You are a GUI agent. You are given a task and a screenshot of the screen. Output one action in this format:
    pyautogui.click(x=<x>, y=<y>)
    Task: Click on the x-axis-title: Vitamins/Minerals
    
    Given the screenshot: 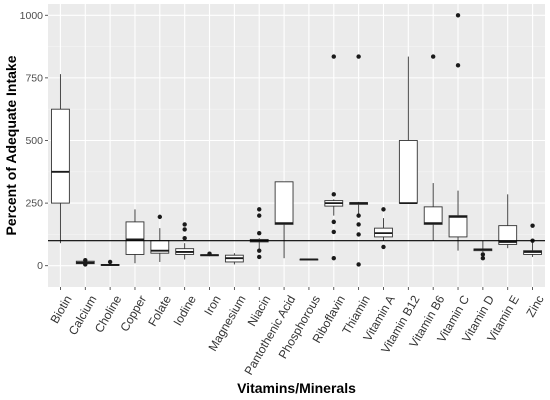 What is the action you would take?
    pyautogui.click(x=296, y=388)
    